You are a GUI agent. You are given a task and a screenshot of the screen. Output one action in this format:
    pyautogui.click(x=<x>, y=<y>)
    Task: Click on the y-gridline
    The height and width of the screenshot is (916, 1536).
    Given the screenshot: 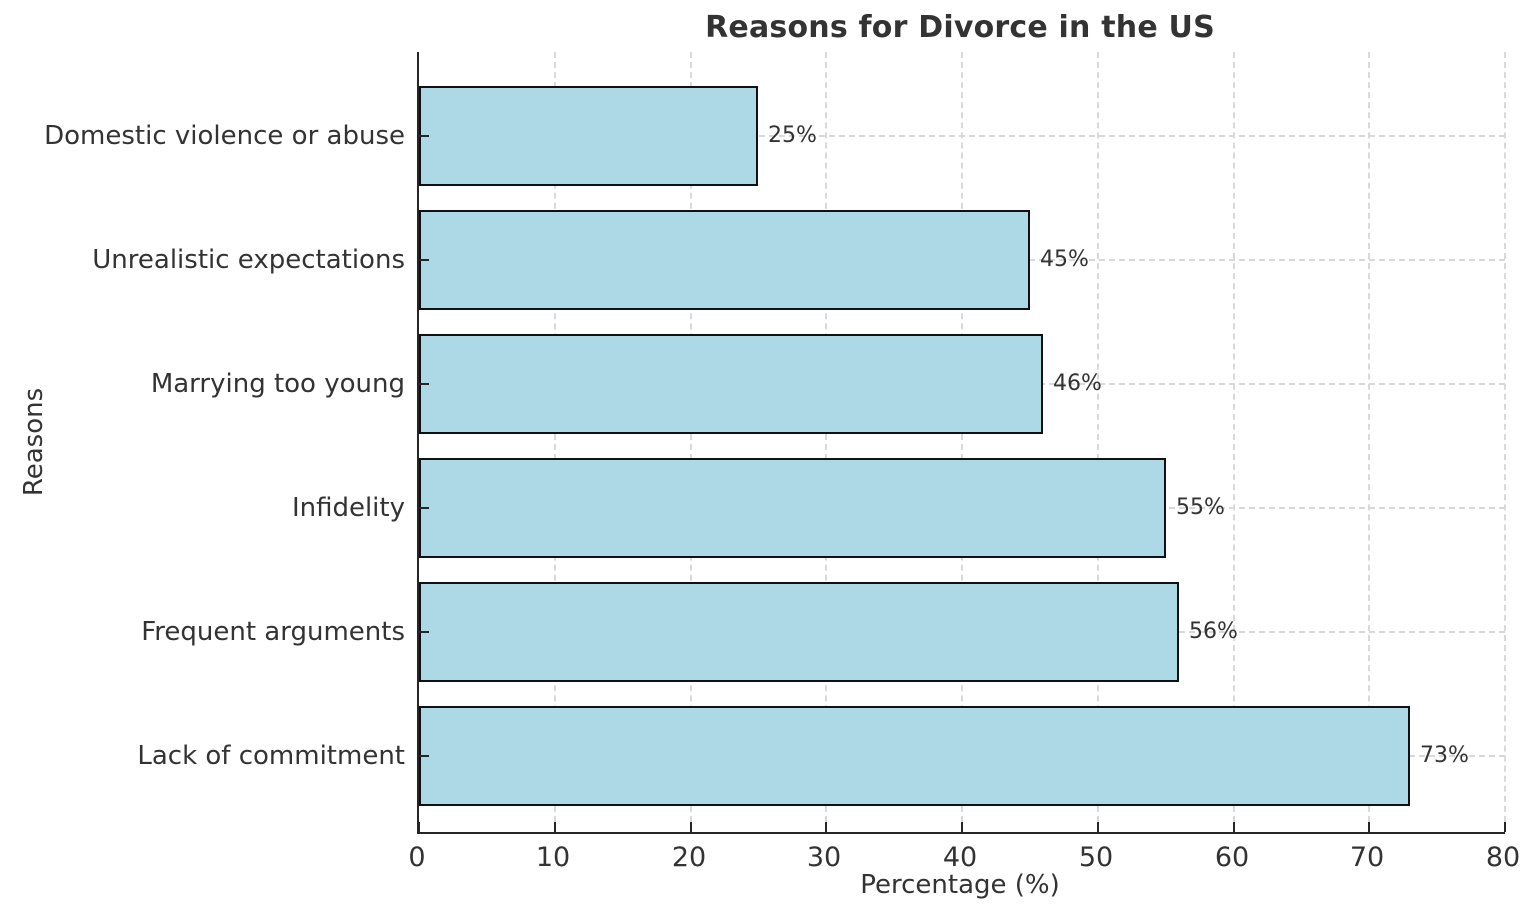 What is the action you would take?
    pyautogui.click(x=962, y=136)
    